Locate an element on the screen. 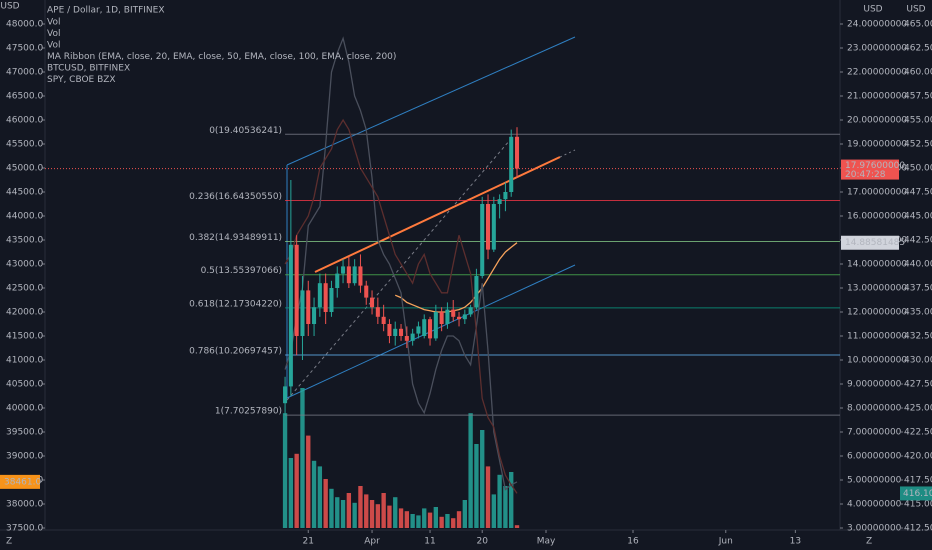  y-tick-label: 46000.0 is located at coordinates (24, 121).